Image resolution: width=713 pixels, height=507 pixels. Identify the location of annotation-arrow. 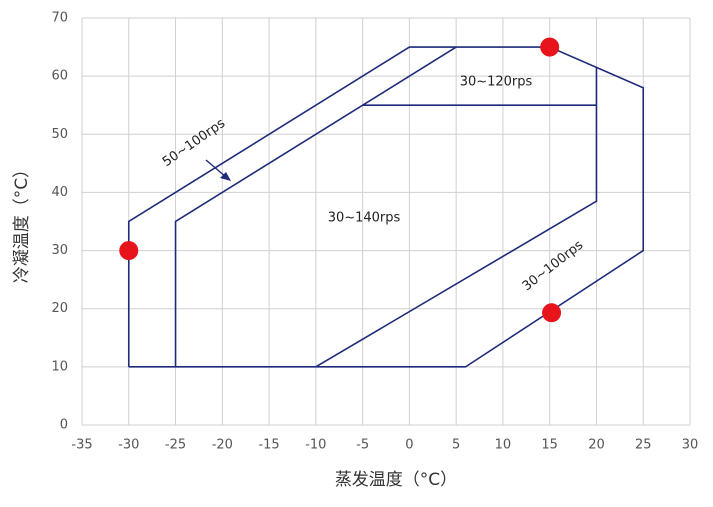
(216, 168).